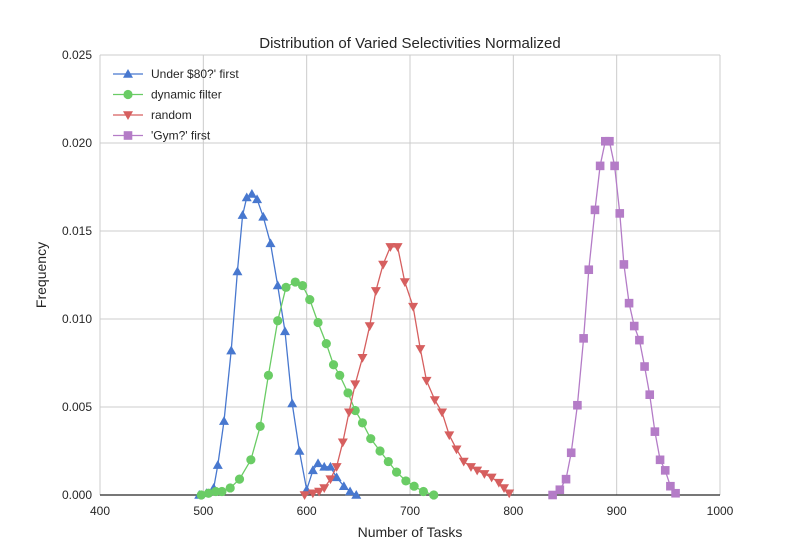  What do you see at coordinates (77, 407) in the screenshot?
I see `y-tick-label: 0.005` at bounding box center [77, 407].